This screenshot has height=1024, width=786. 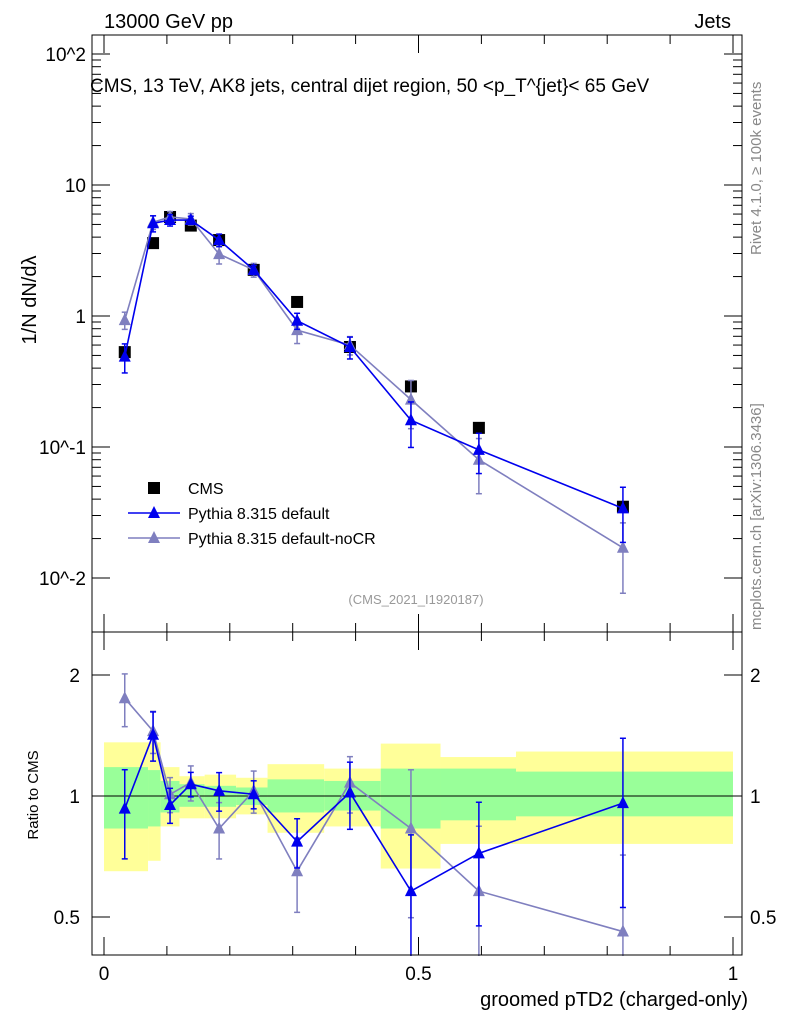 I want to click on ratio-y-tick-label-right: 0.5, so click(x=763, y=918).